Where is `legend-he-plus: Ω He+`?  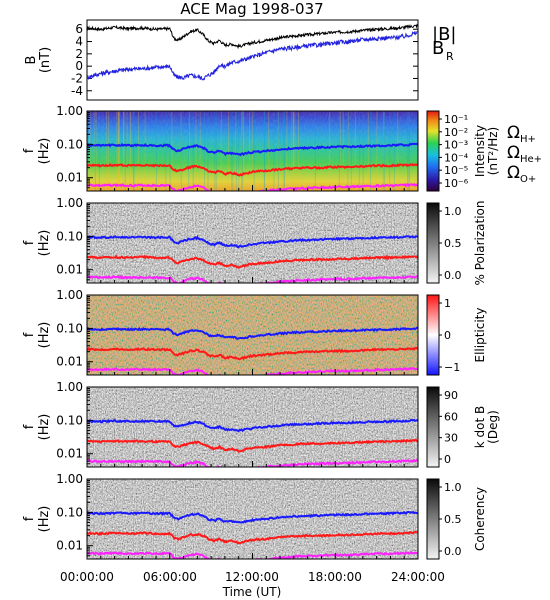
legend-he-plus: Ω He+ is located at coordinates (524, 154).